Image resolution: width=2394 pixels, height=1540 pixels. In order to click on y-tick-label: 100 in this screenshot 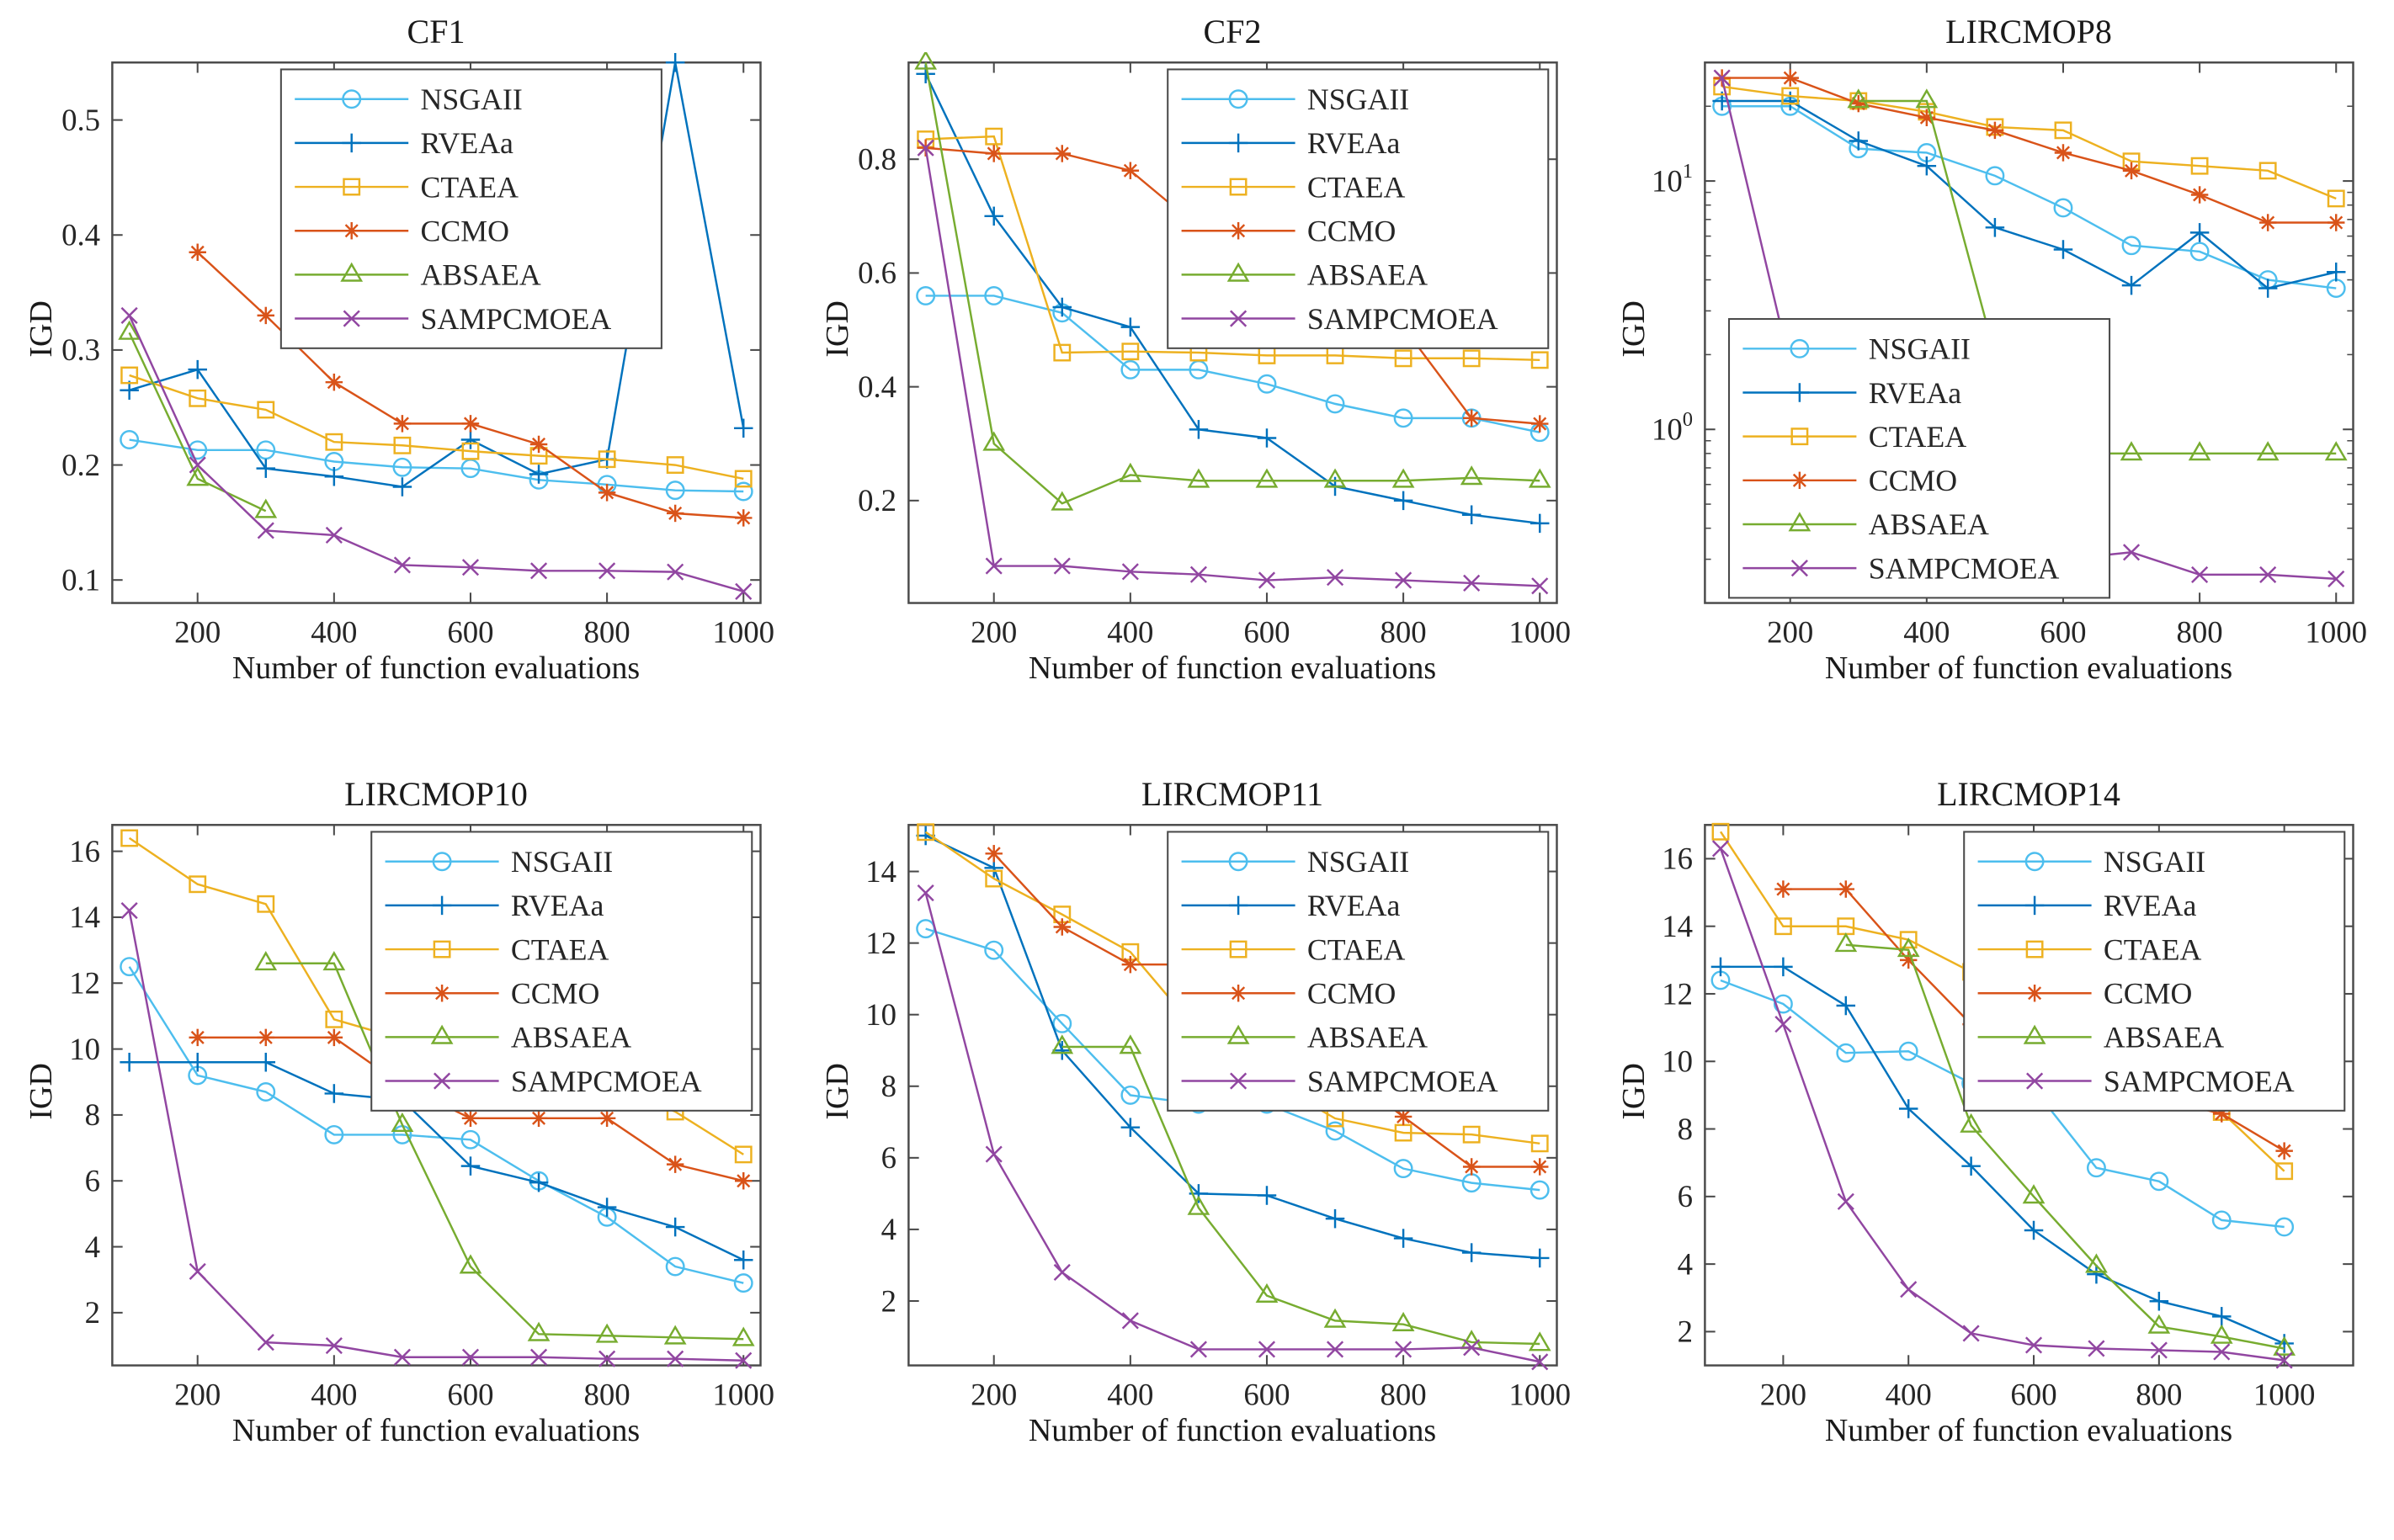, I will do `click(1673, 427)`.